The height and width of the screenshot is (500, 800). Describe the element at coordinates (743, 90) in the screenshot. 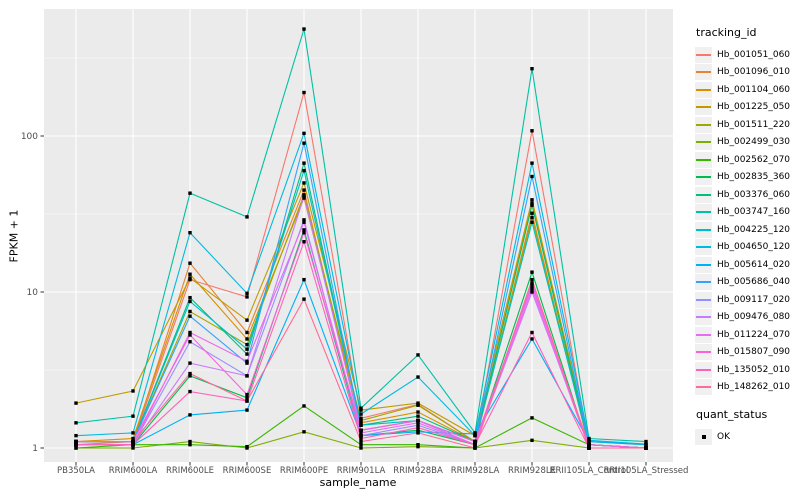

I see `legend-item-Hb_001104_060: Hb_001104_060` at that location.